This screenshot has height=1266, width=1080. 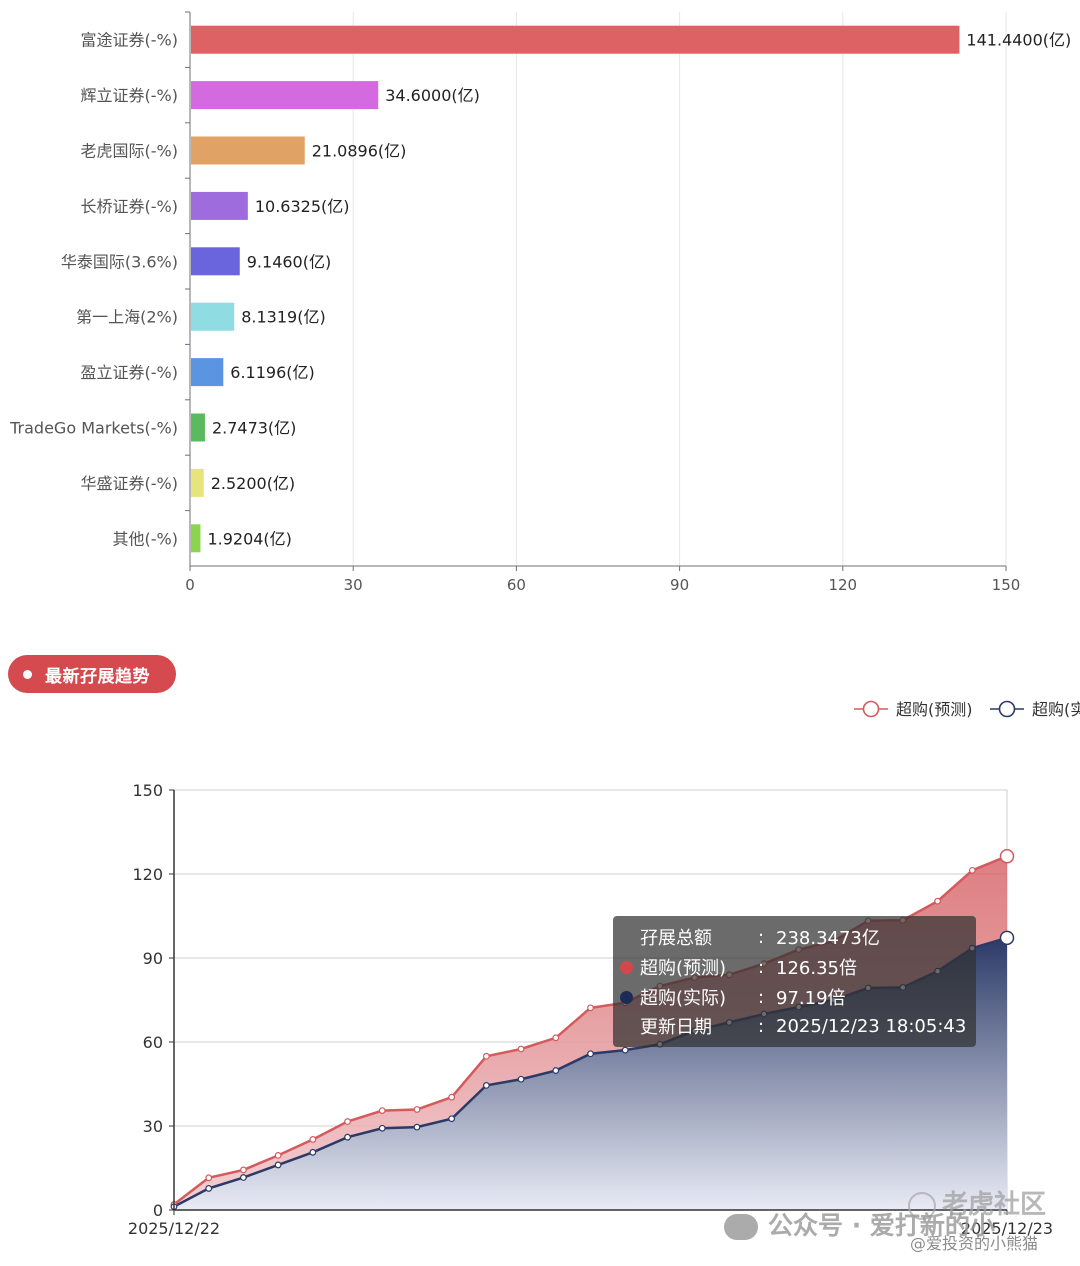 What do you see at coordinates (683, 998) in the screenshot?
I see `tooltip-label: 超购(实际)` at bounding box center [683, 998].